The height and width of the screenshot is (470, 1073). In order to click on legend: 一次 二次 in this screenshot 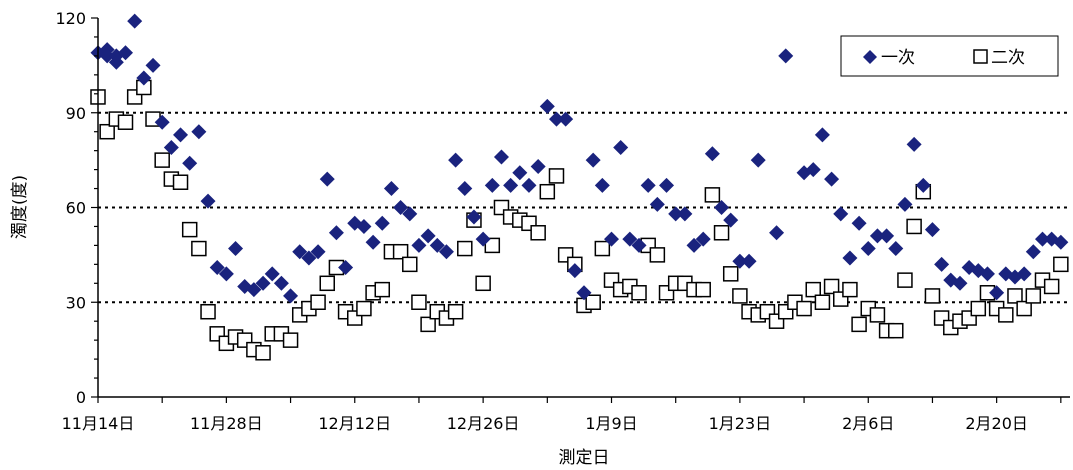, I will do `click(949, 56)`.